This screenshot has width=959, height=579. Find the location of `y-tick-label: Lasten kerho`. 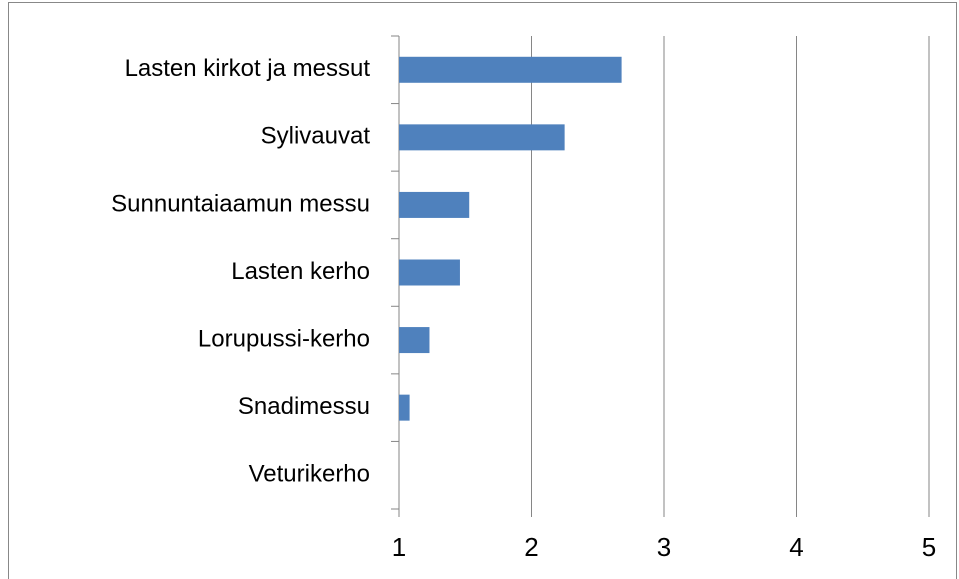

y-tick-label: Lasten kerho is located at coordinates (300, 271).